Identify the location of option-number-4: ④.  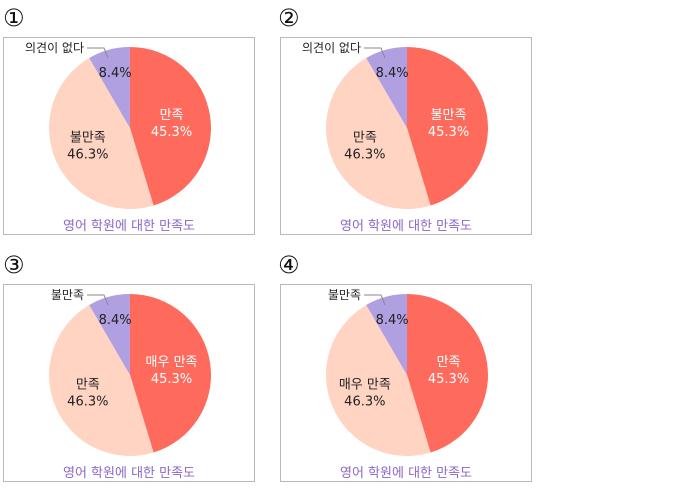
(289, 265).